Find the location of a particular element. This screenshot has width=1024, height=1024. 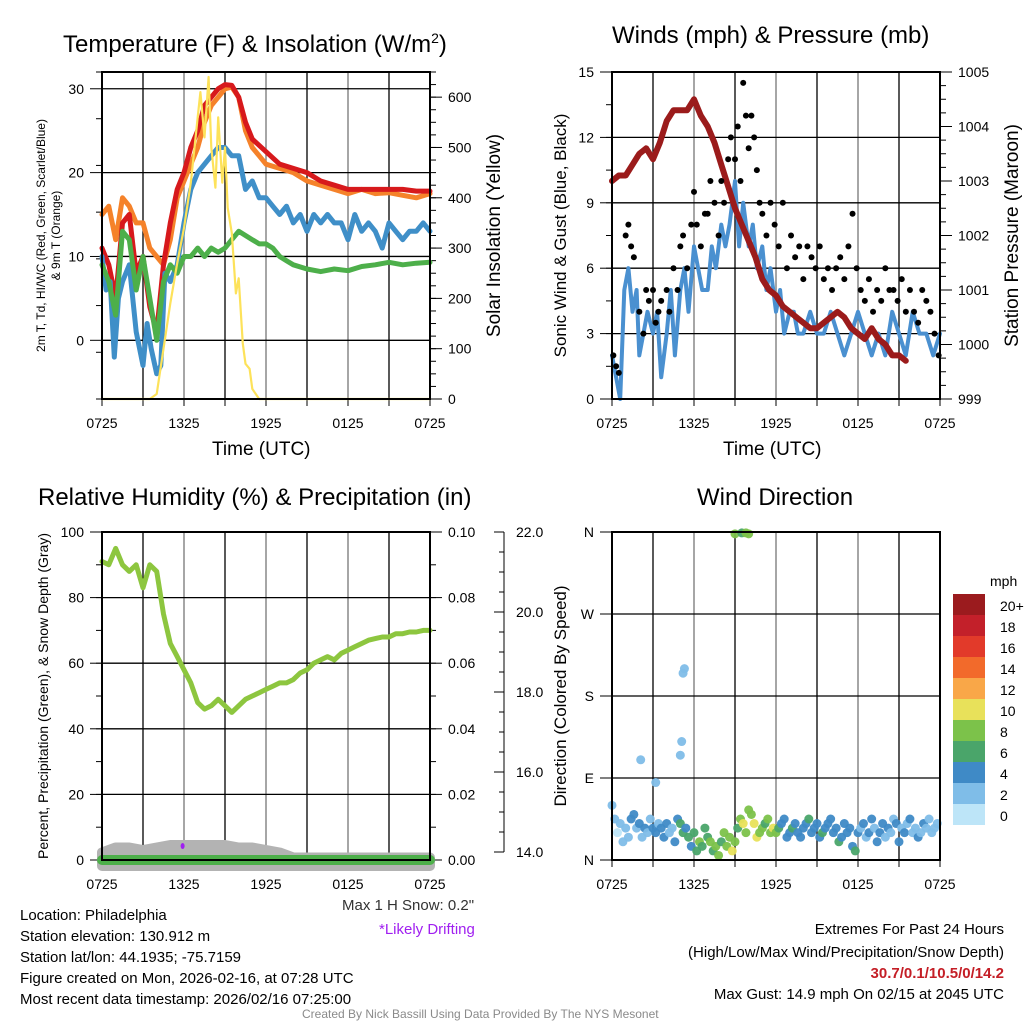

max-snow-label: Max 1 H Snow: 0.2" is located at coordinates (408, 905).